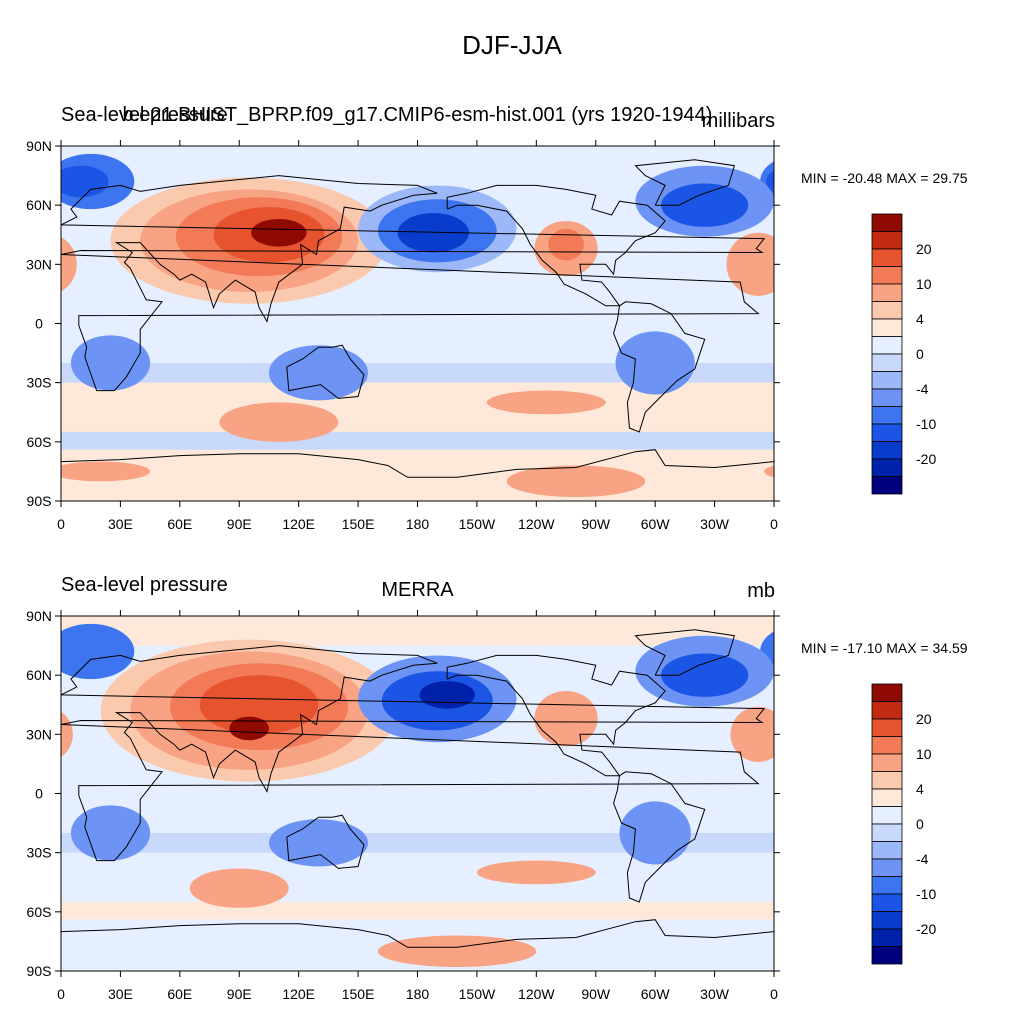 This screenshot has height=1024, width=1024. I want to click on colorbar-label: 4, so click(920, 789).